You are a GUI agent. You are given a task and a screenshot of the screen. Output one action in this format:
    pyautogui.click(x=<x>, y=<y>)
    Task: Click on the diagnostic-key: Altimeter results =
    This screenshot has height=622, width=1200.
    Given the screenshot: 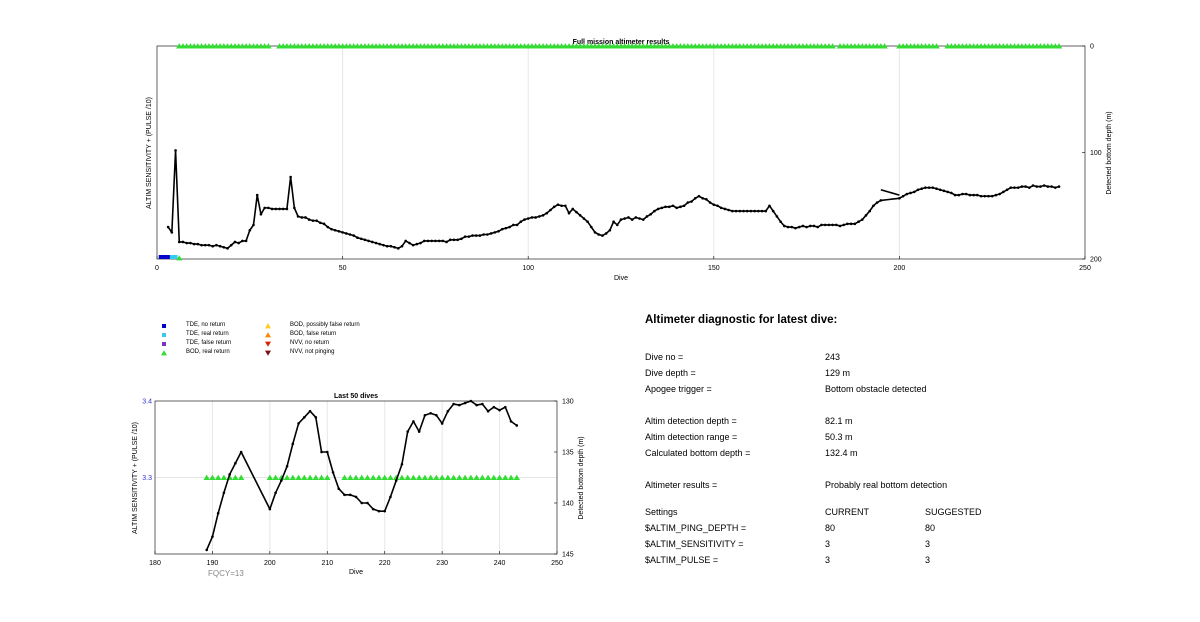 What is the action you would take?
    pyautogui.click(x=681, y=485)
    